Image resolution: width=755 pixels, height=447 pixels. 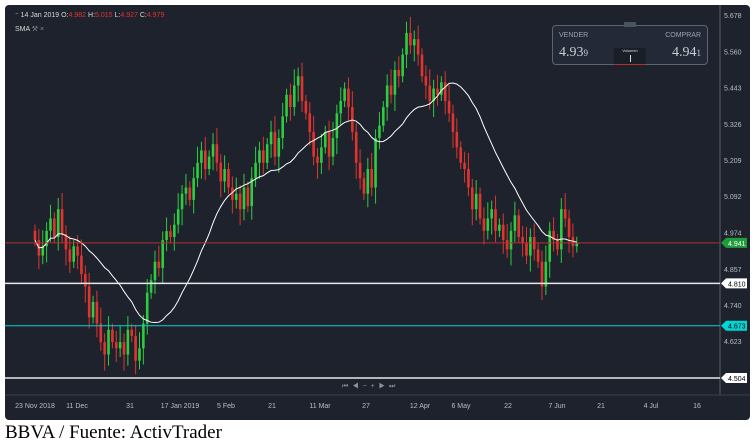 I want to click on header-date: 14 Jan 2019, so click(x=40, y=15).